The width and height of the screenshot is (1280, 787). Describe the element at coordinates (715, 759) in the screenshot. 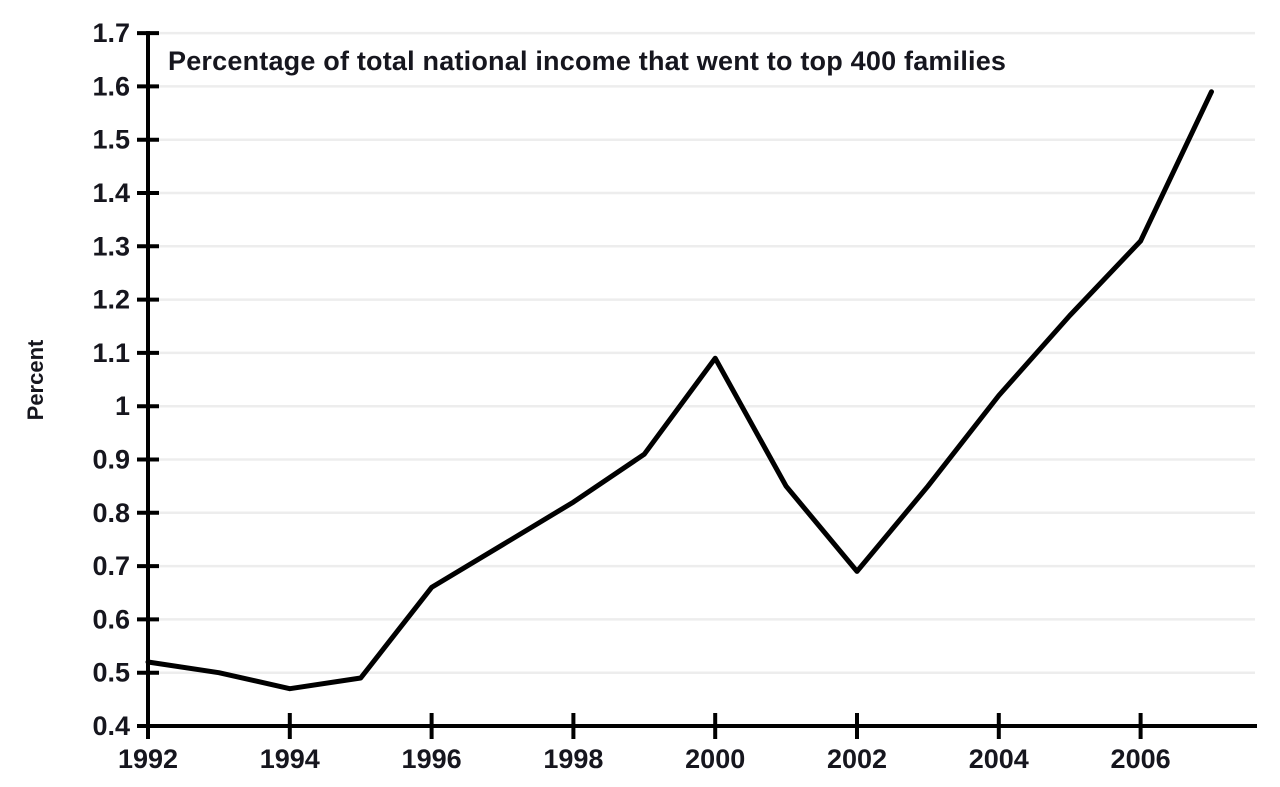

I see `x-tick-label: 2000` at that location.